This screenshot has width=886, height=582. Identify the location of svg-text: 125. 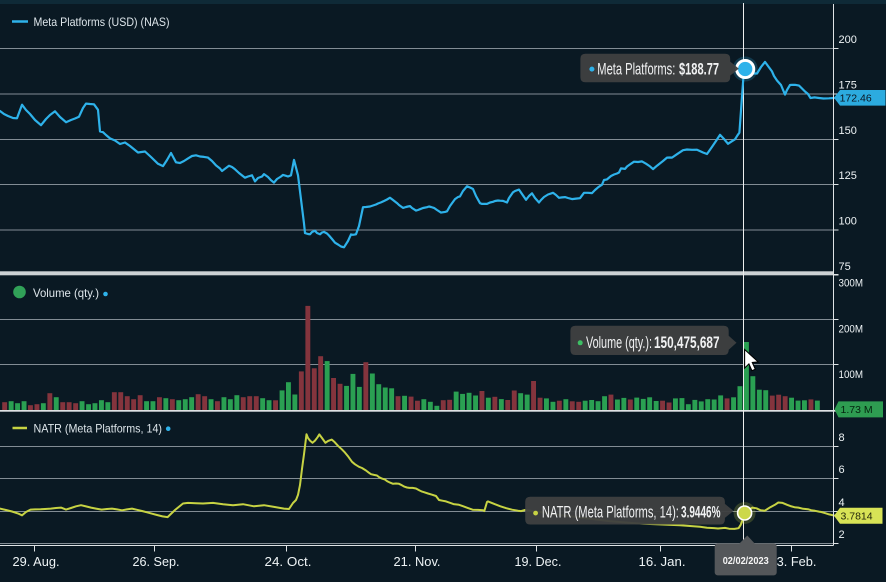
(848, 176).